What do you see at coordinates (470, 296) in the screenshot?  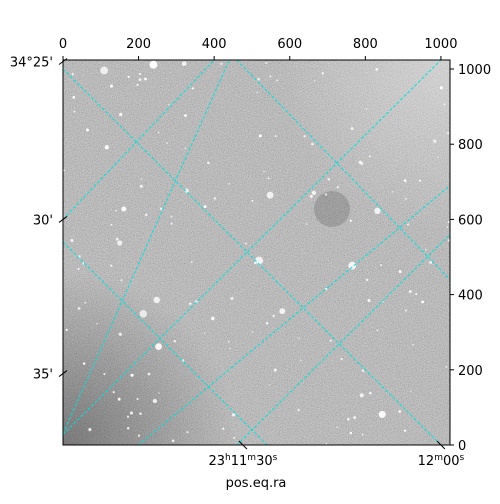 I see `right-tick-label-2: 400` at bounding box center [470, 296].